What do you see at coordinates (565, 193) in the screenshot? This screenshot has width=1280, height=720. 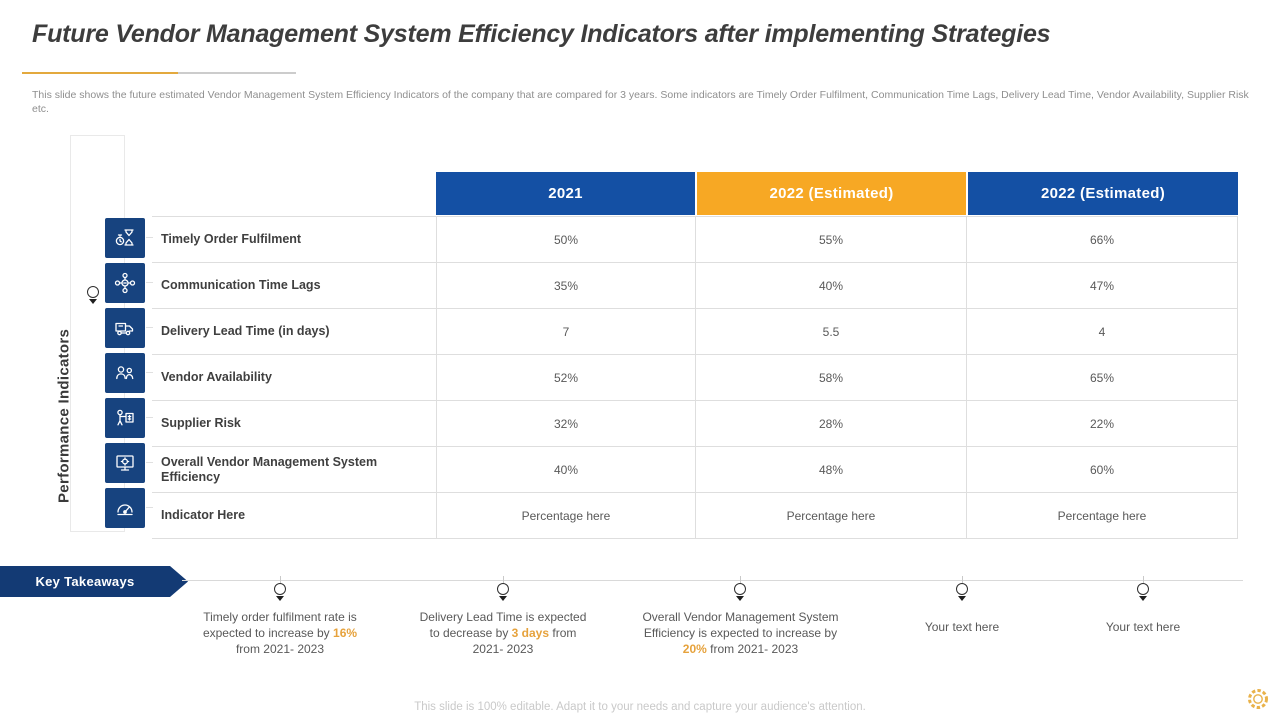 I see `table-header-2021: 2021` at bounding box center [565, 193].